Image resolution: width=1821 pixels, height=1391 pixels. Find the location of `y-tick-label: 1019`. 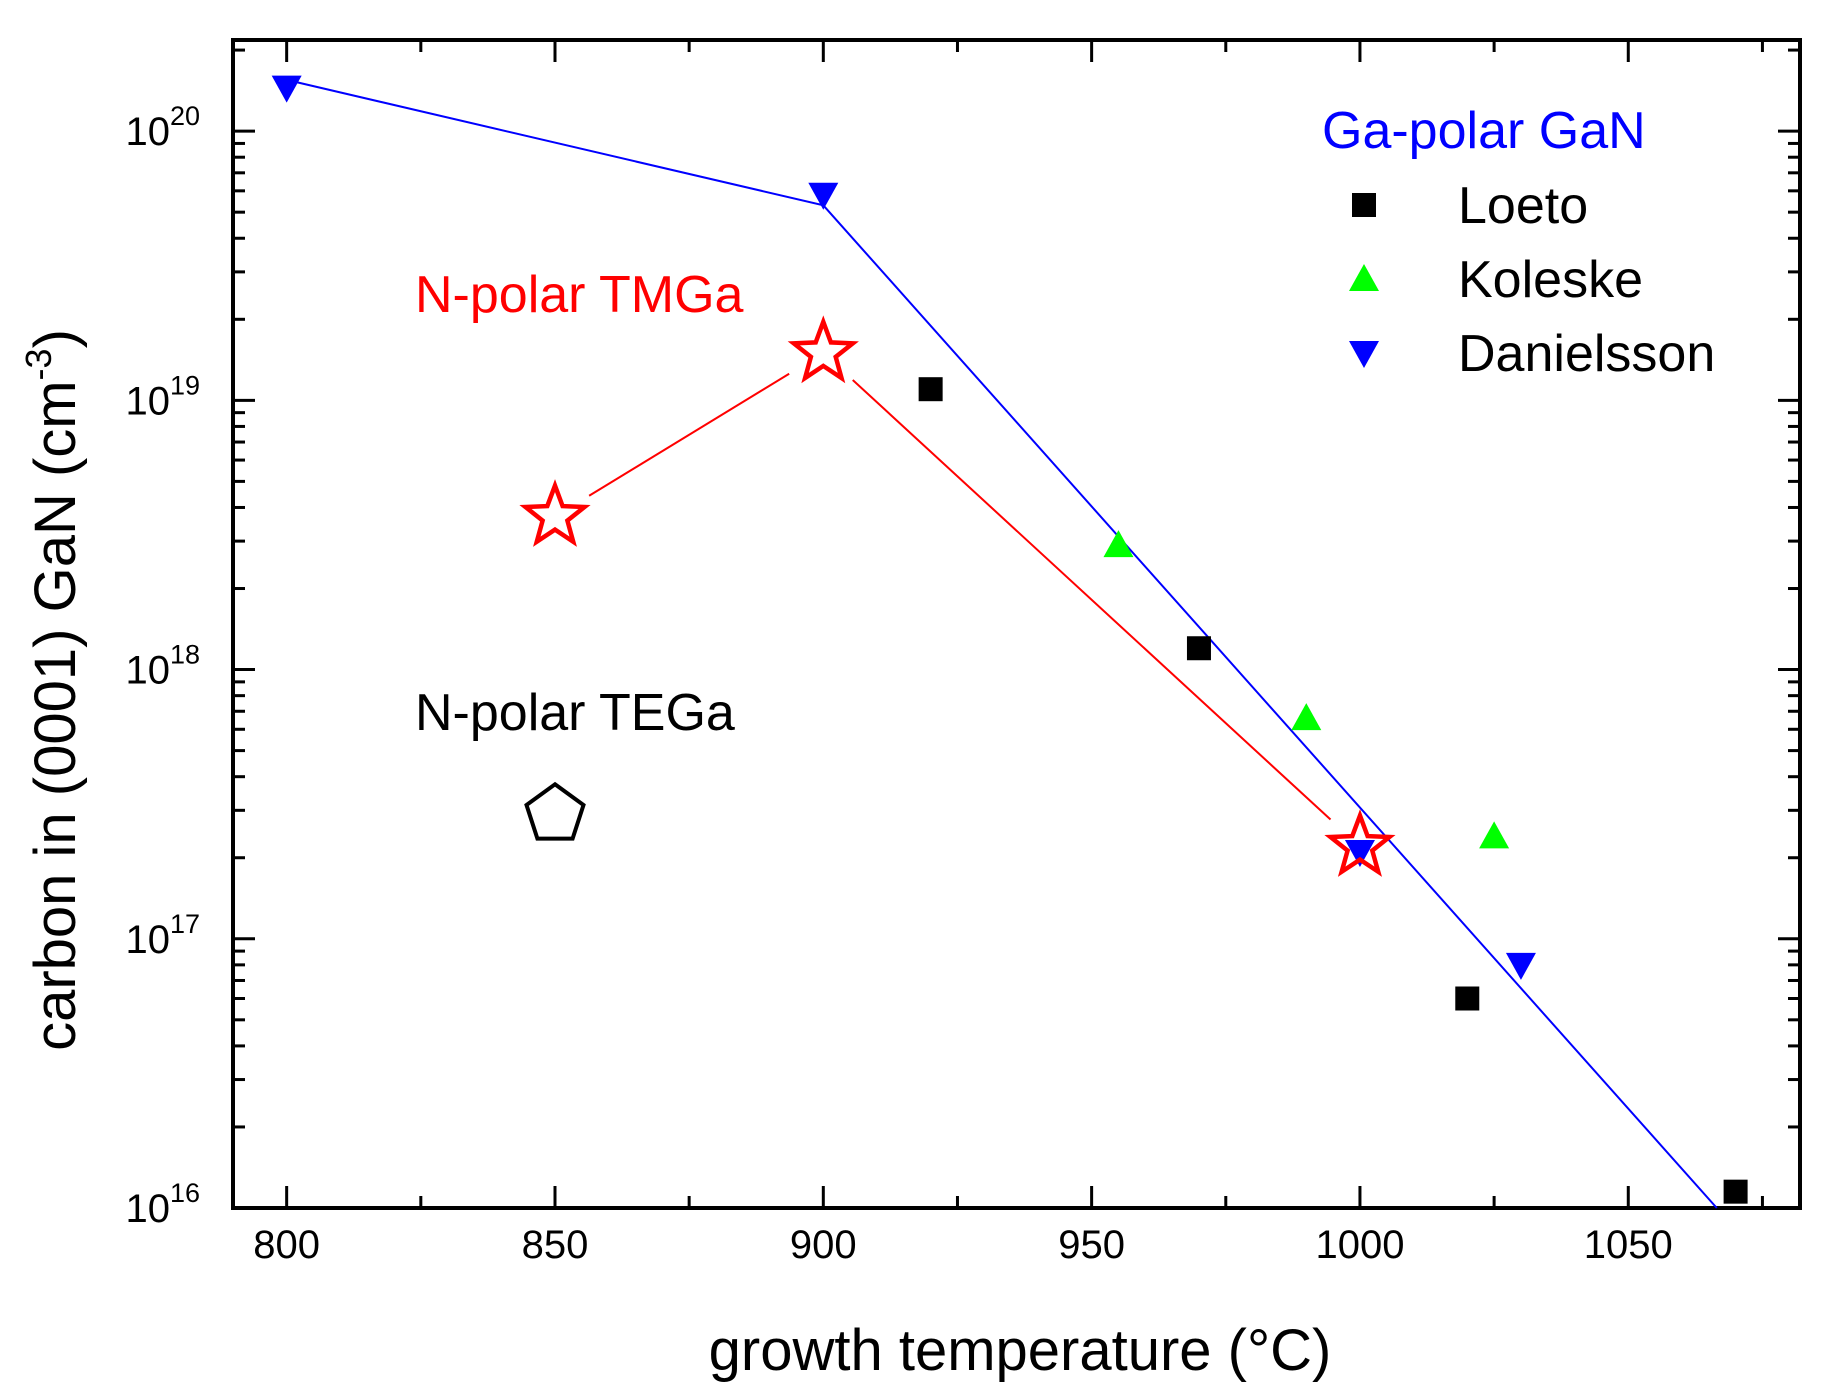

y-tick-label: 1019 is located at coordinates (162, 396).